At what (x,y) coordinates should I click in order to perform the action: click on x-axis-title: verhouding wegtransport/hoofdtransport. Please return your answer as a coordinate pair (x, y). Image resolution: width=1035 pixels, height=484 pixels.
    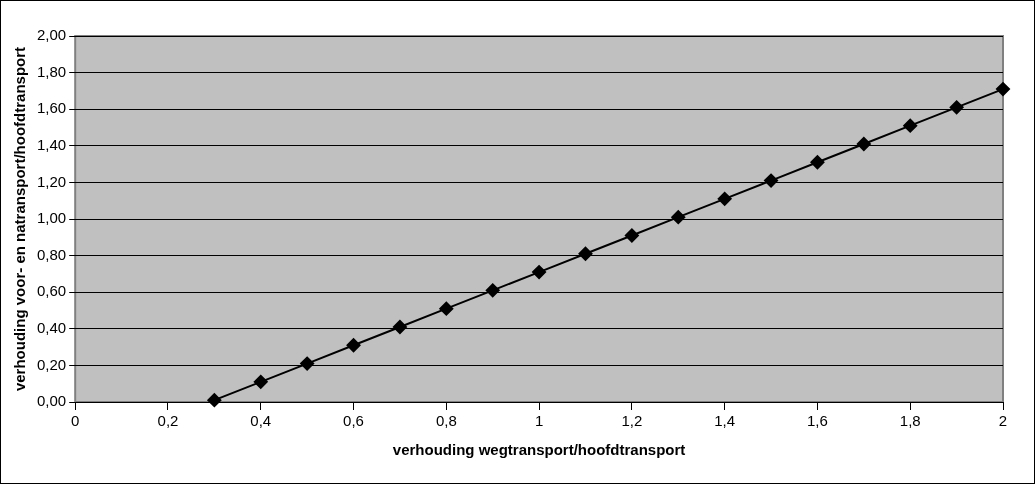
    Looking at the image, I should click on (539, 450).